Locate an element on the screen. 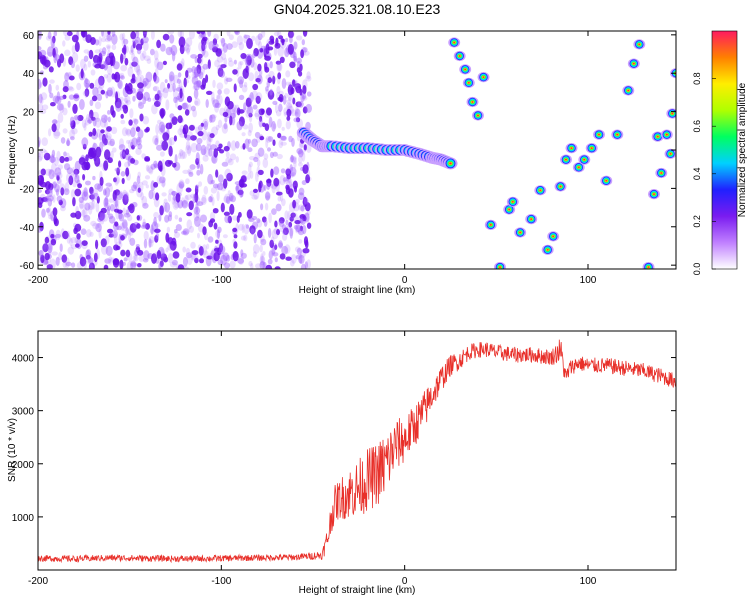 Image resolution: width=750 pixels, height=600 pixels. colorbar-frame is located at coordinates (724, 150).